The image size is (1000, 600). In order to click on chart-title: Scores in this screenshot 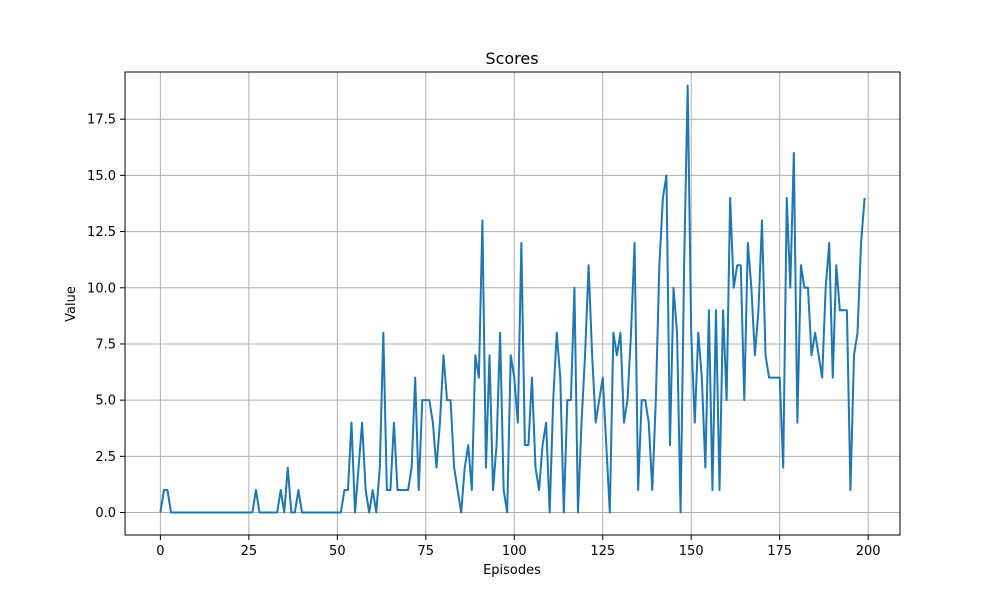, I will do `click(511, 58)`.